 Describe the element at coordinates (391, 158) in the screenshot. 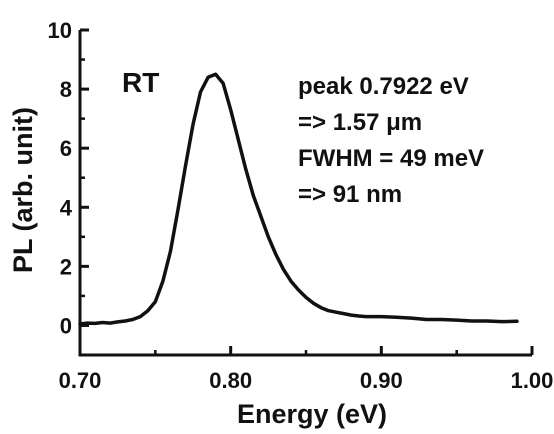

I see `annotation-fwhm: FWHM = 49 meV` at that location.